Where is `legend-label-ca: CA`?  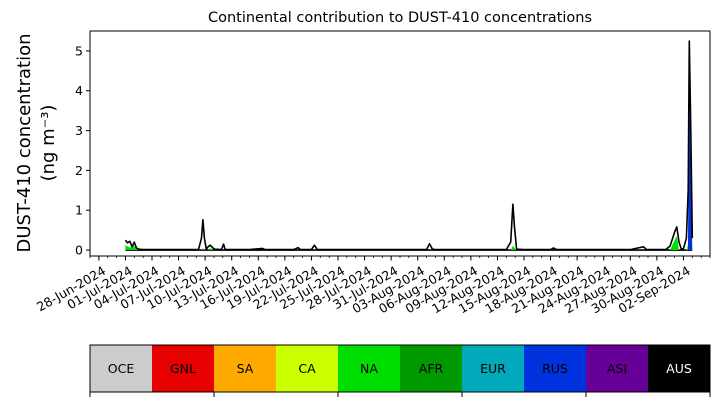
legend-label-ca: CA is located at coordinates (307, 368).